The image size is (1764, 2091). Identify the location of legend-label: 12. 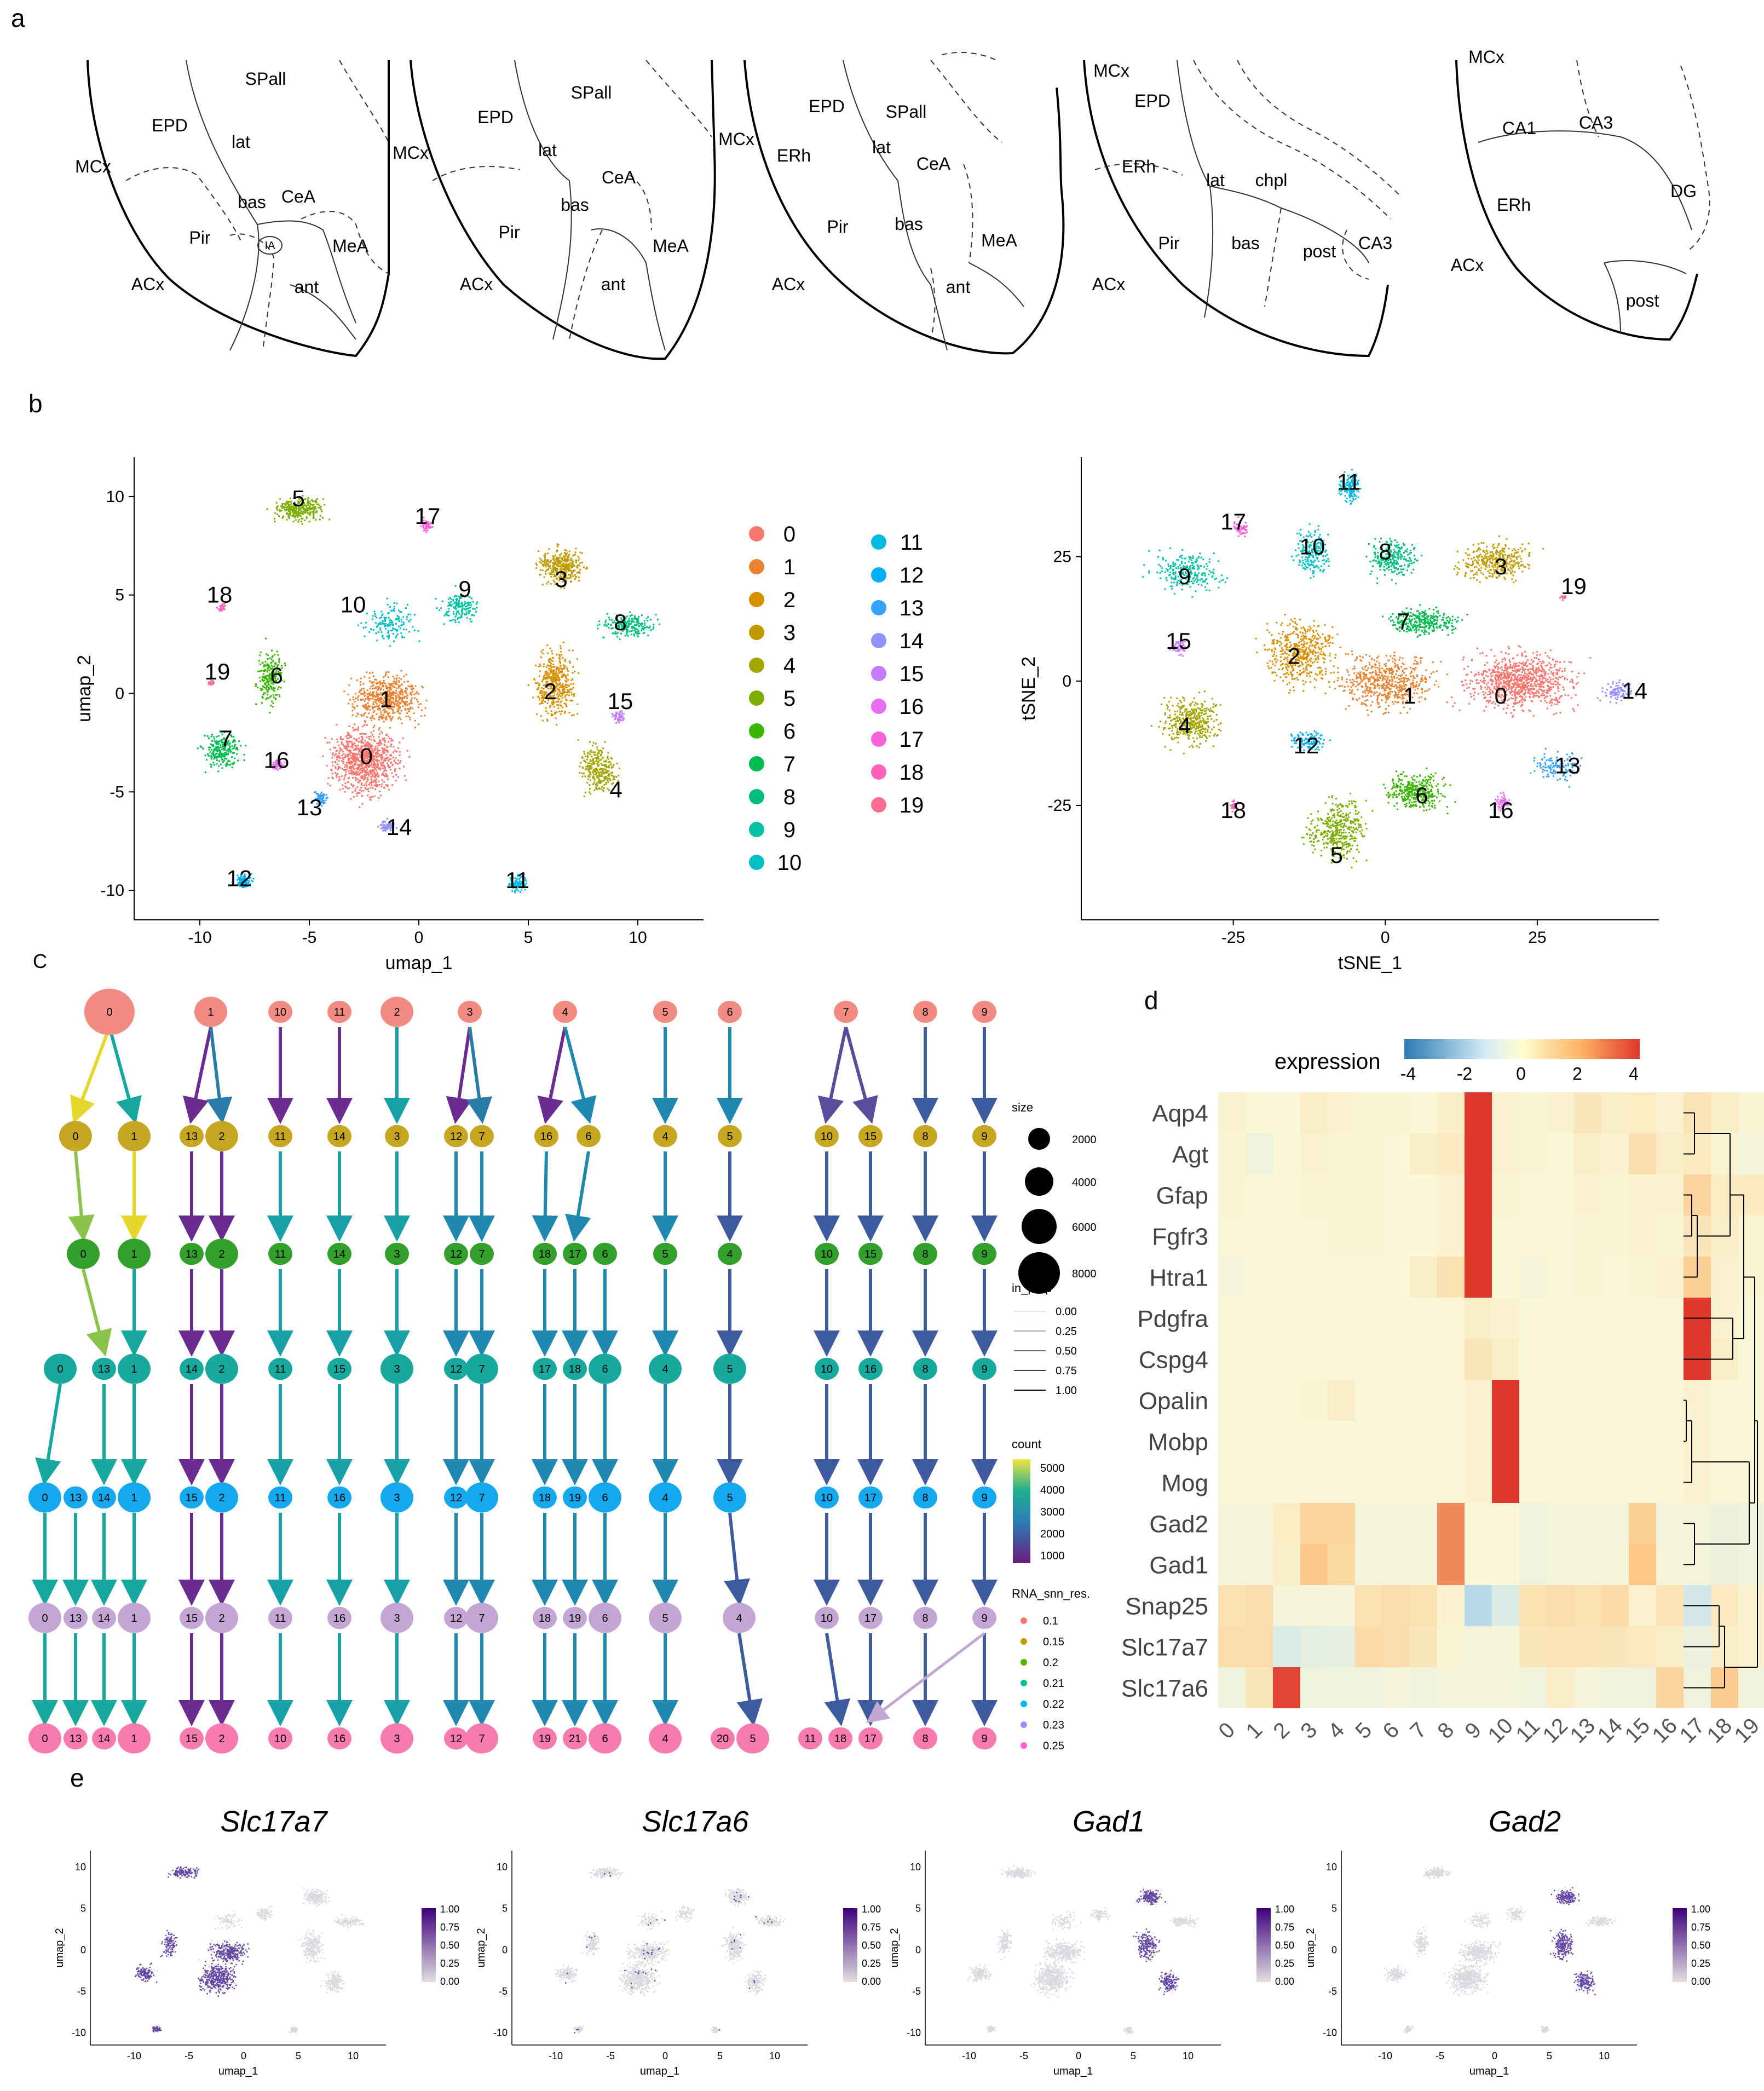
(912, 575).